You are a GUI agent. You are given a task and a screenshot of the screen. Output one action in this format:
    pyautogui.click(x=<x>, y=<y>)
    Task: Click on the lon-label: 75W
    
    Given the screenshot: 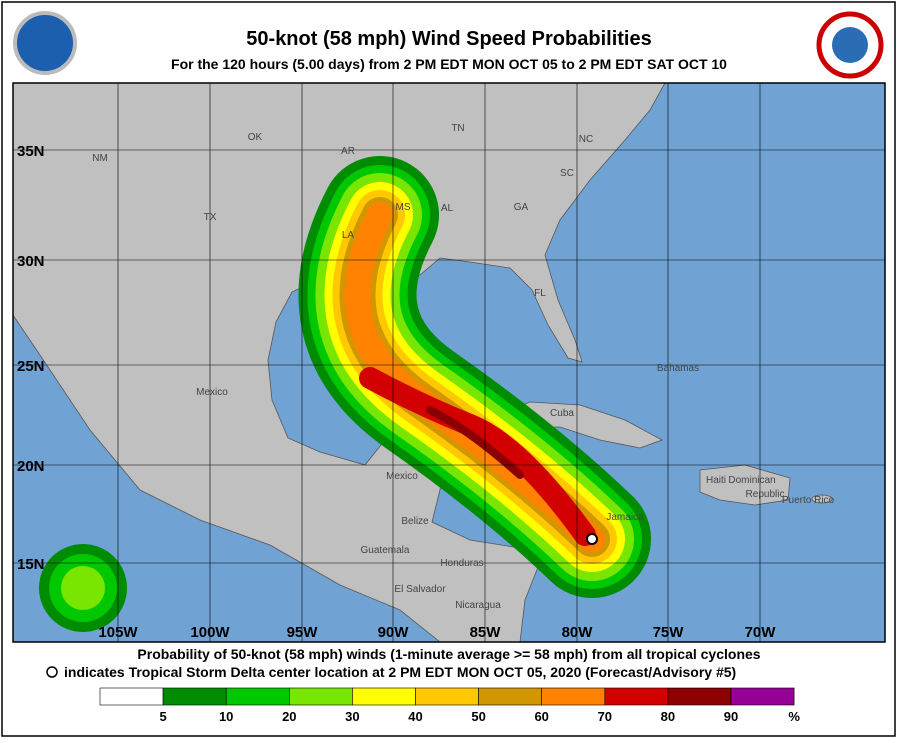 What is the action you would take?
    pyautogui.click(x=669, y=632)
    